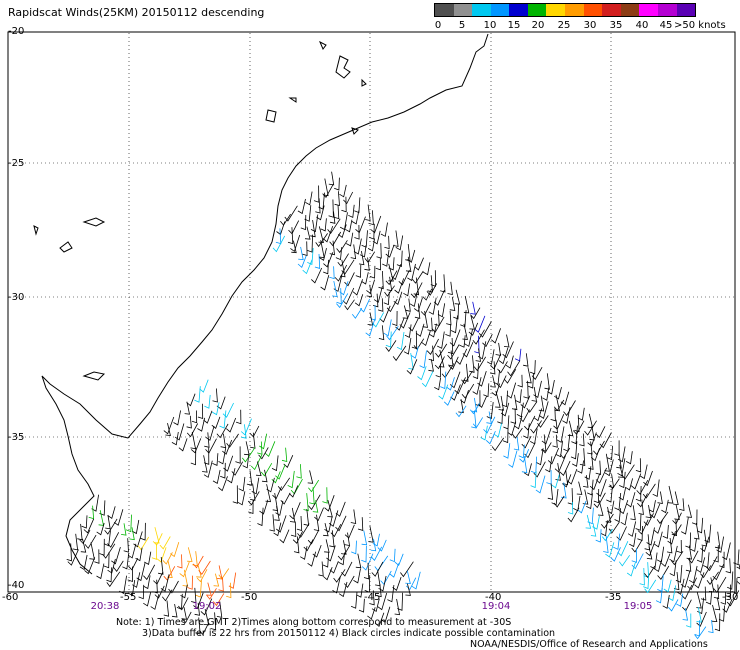 The image size is (740, 650). I want to click on pass-time: 19:02, so click(207, 606).